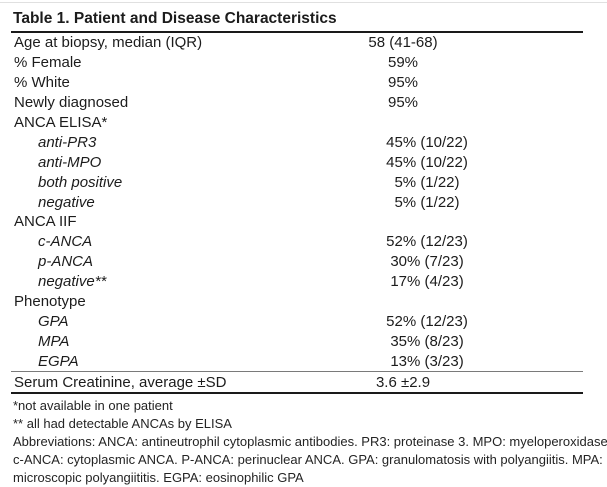 The width and height of the screenshot is (607, 487). What do you see at coordinates (53, 321) in the screenshot?
I see `row-label: GPA` at bounding box center [53, 321].